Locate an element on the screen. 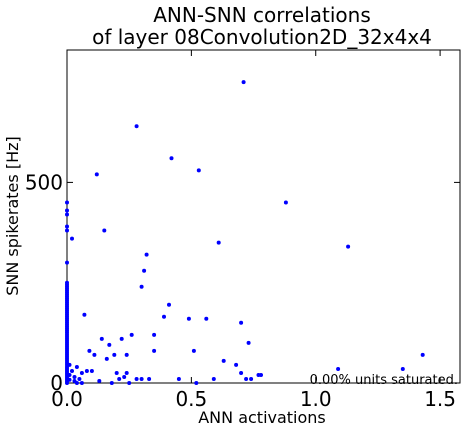  y-tick-label: 500 is located at coordinates (44, 182).